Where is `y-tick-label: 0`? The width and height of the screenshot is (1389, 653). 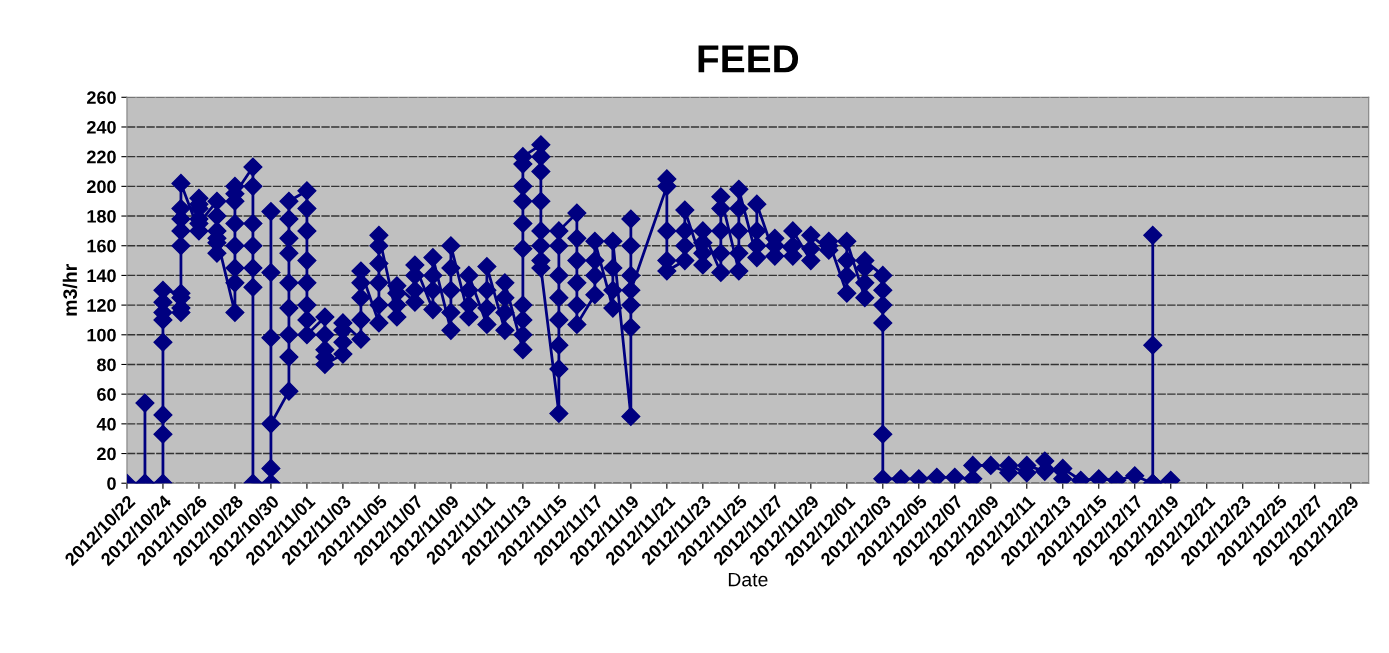 y-tick-label: 0 is located at coordinates (111, 483).